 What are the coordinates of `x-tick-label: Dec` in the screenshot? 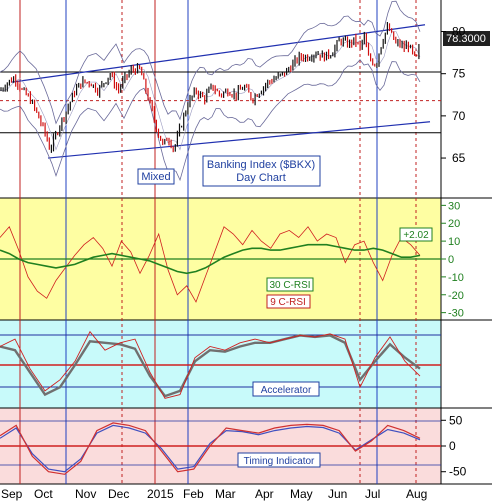 It's located at (118, 494).